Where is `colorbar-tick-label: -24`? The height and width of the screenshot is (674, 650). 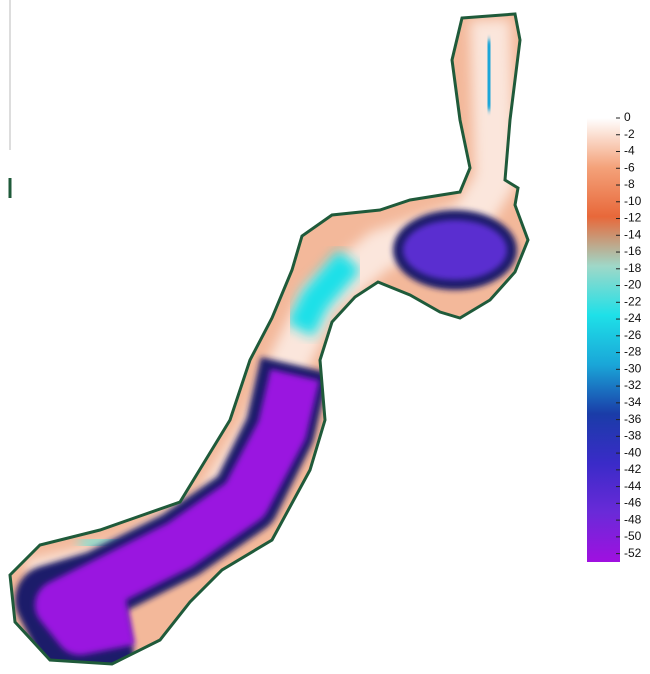
colorbar-tick-label: -24 is located at coordinates (633, 318).